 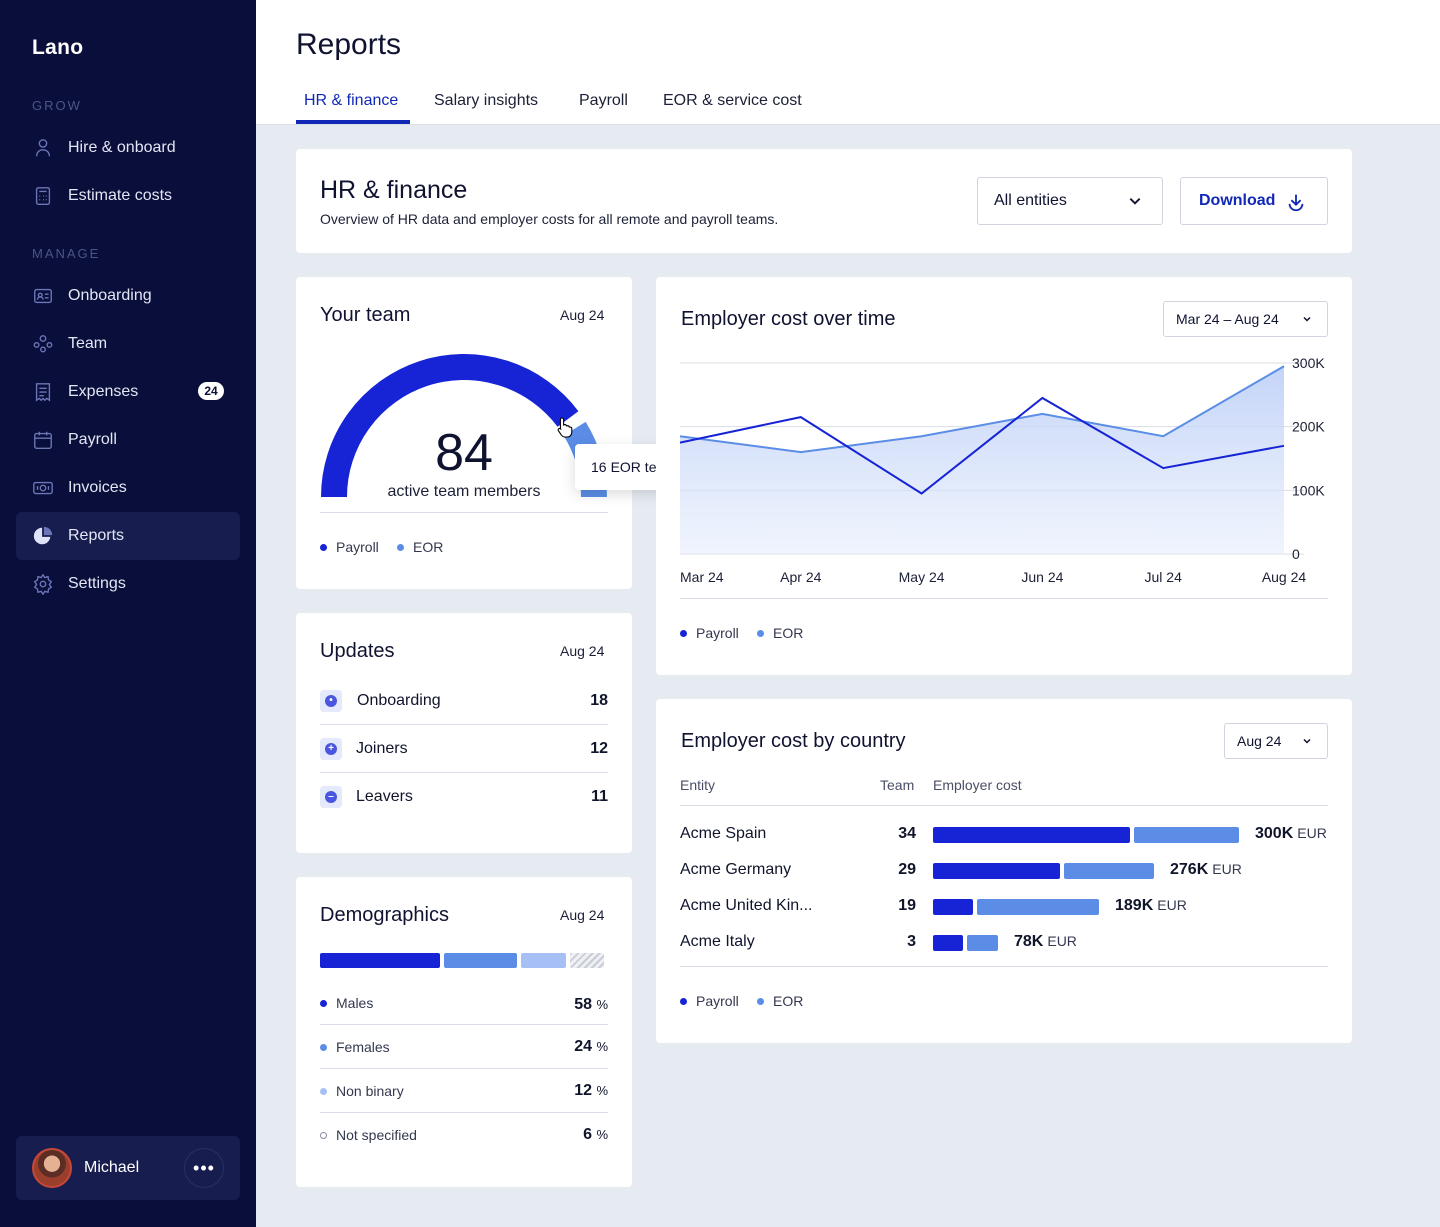 I want to click on sidebar-item-settings: Settings, so click(x=128, y=584).